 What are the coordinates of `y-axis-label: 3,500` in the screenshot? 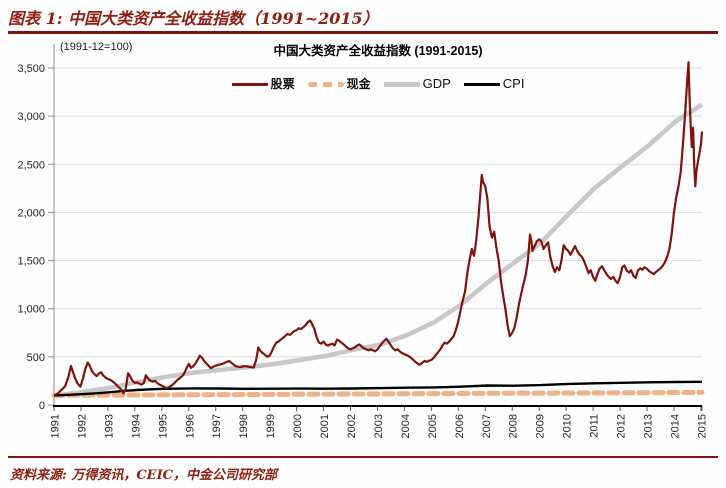 It's located at (31, 69).